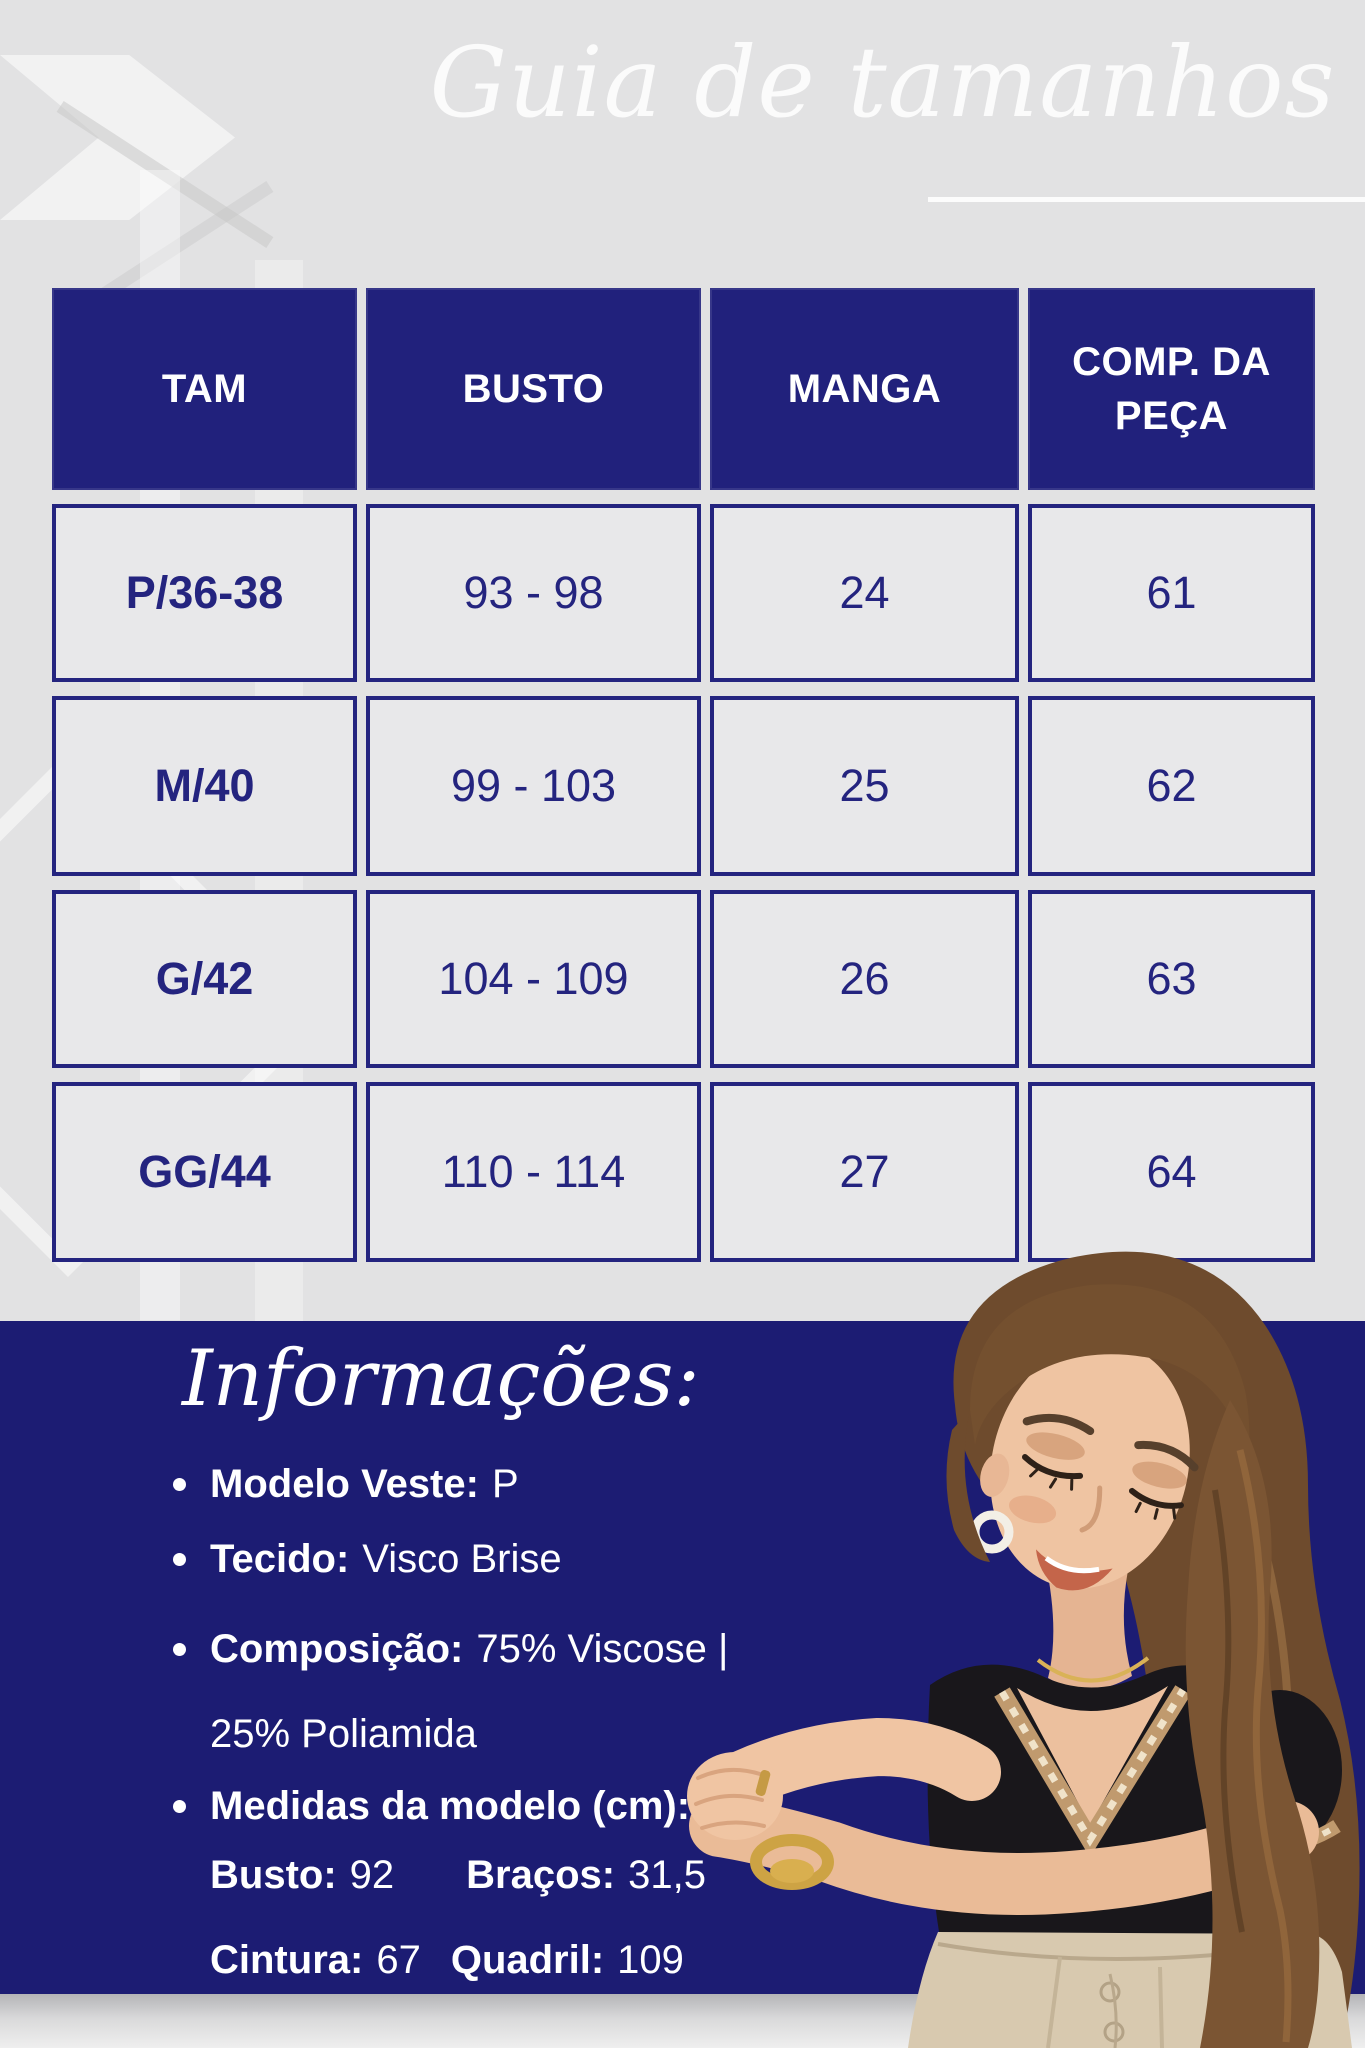 The width and height of the screenshot is (1365, 2048). I want to click on info-value: 75% Viscose |, so click(602, 1649).